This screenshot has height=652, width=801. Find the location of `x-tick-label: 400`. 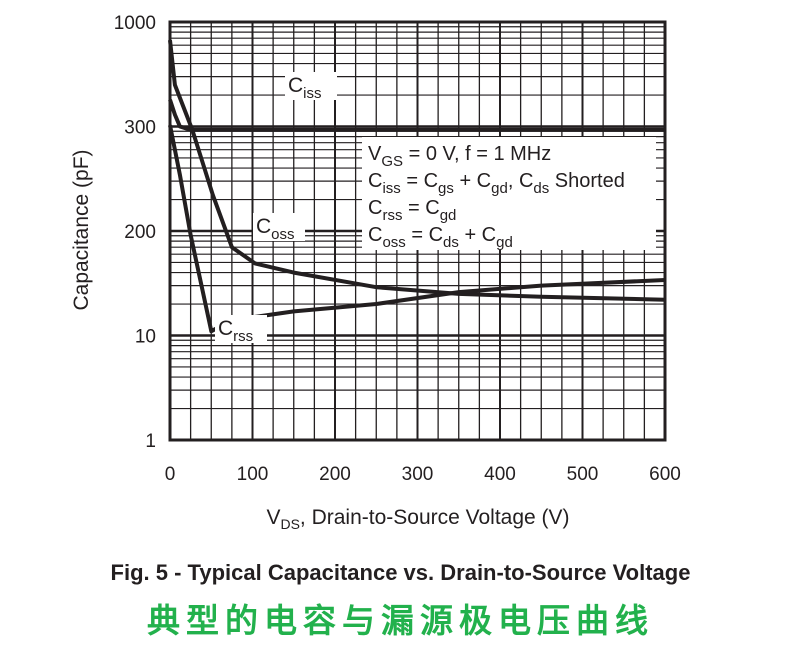

x-tick-label: 400 is located at coordinates (500, 474).